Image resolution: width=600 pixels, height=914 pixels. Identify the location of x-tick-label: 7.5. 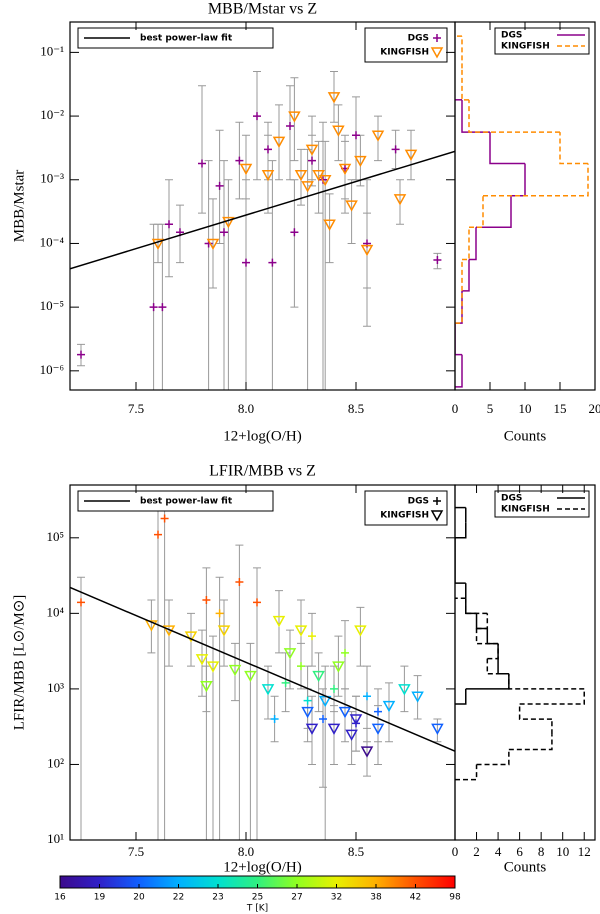
(136, 851).